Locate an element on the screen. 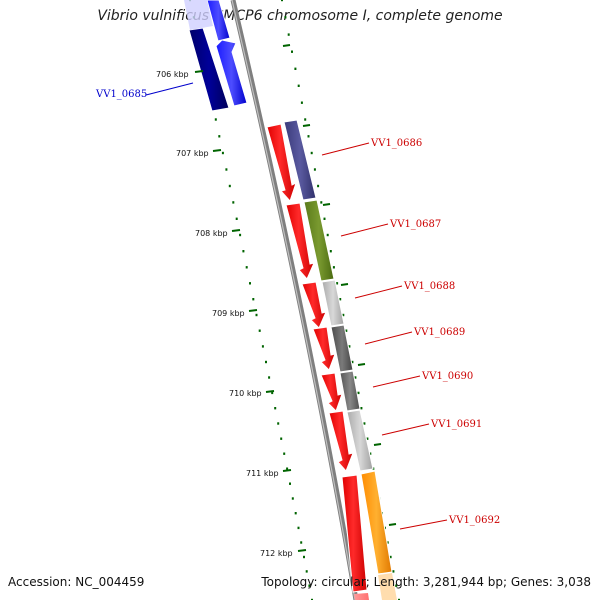 This screenshot has height=600, width=600. label-vv1-0687: VV1_0687 is located at coordinates (415, 224).